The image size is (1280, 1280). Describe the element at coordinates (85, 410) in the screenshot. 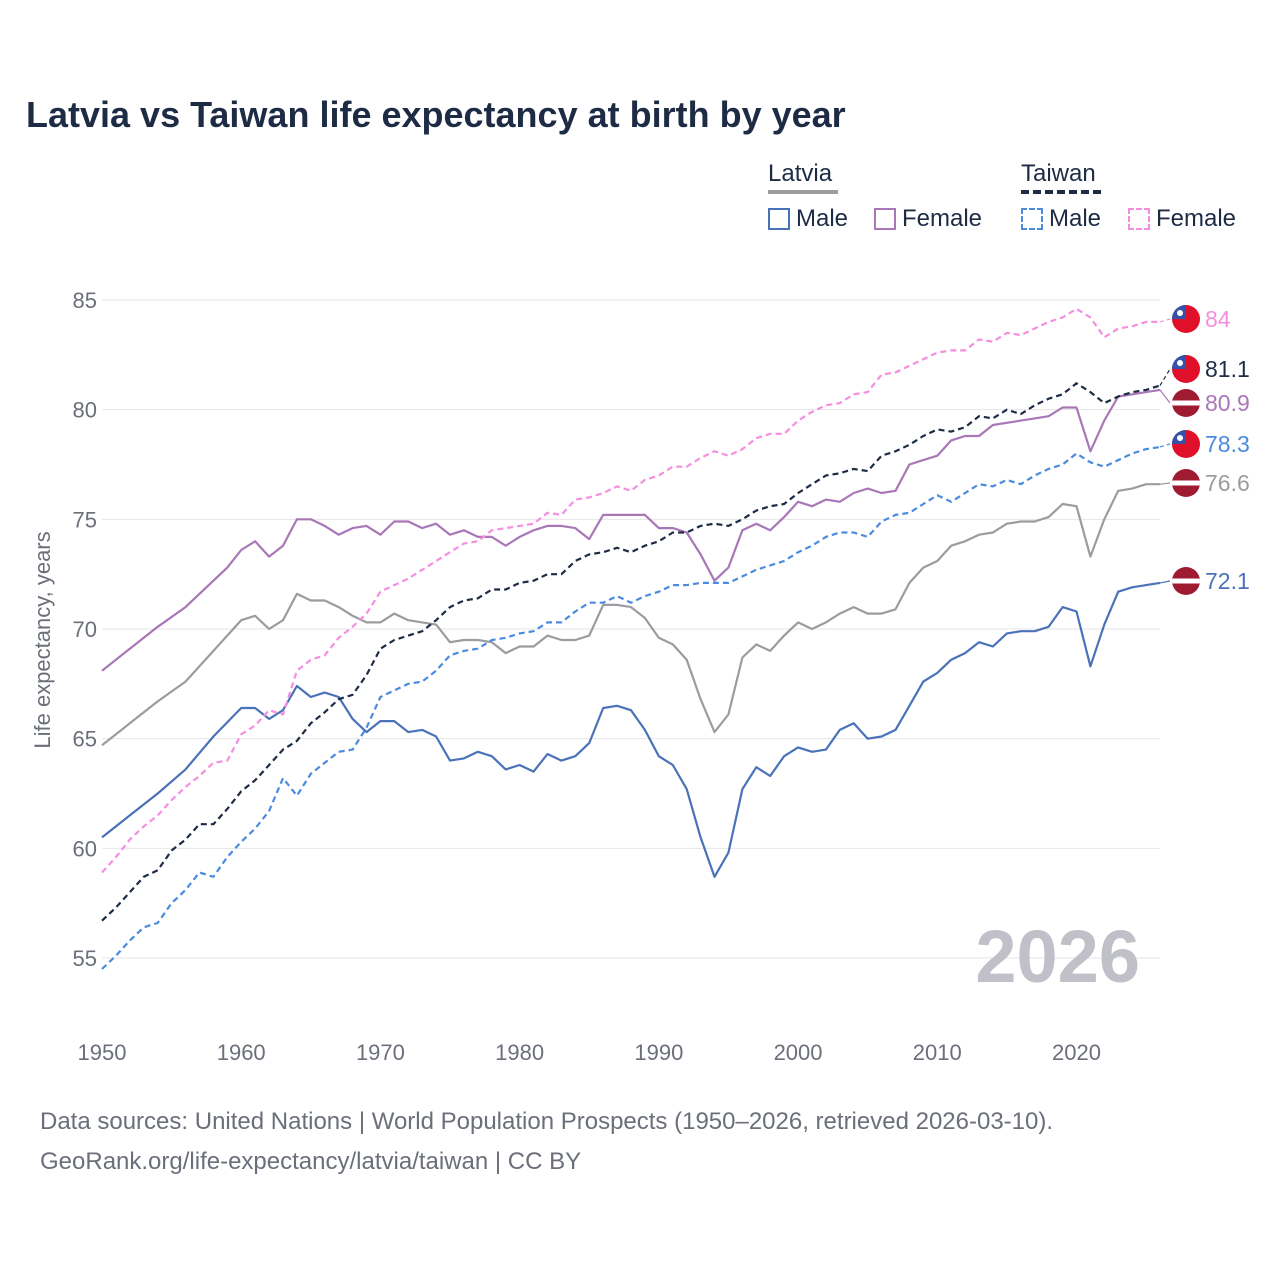

I see `y-tick-label: 80` at that location.